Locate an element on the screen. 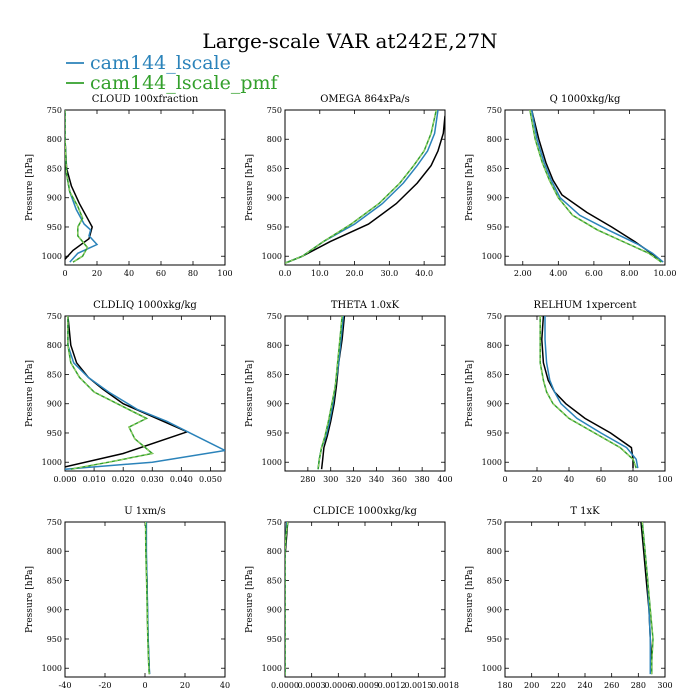 This screenshot has height=700, width=700. x-tick-label: -20 is located at coordinates (105, 685).